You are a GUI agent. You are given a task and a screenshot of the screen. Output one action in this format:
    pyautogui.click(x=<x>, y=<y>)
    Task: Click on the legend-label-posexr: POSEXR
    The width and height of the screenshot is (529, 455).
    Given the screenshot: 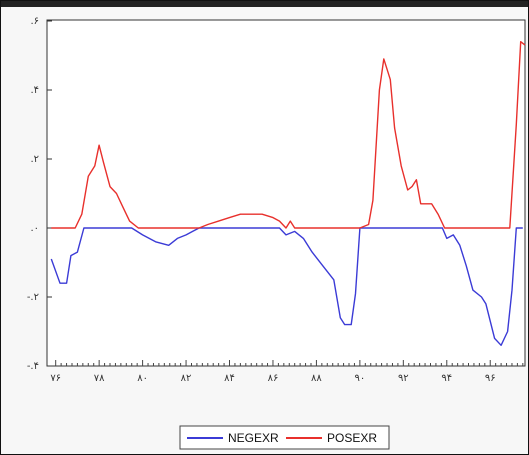 What is the action you would take?
    pyautogui.click(x=352, y=438)
    